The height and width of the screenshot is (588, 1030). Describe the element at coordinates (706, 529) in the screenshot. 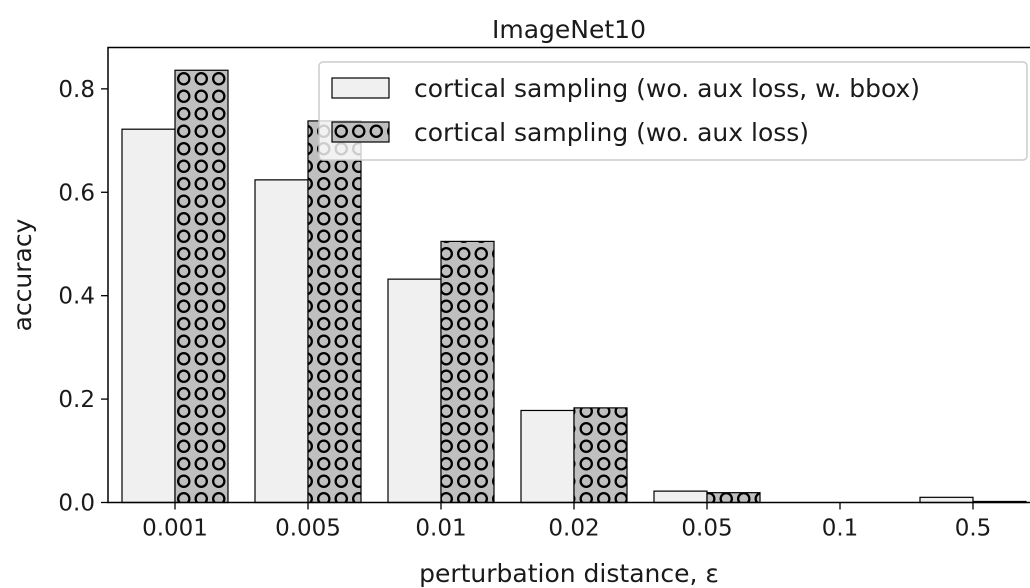

I see `x-tick-label: 0.05` at that location.